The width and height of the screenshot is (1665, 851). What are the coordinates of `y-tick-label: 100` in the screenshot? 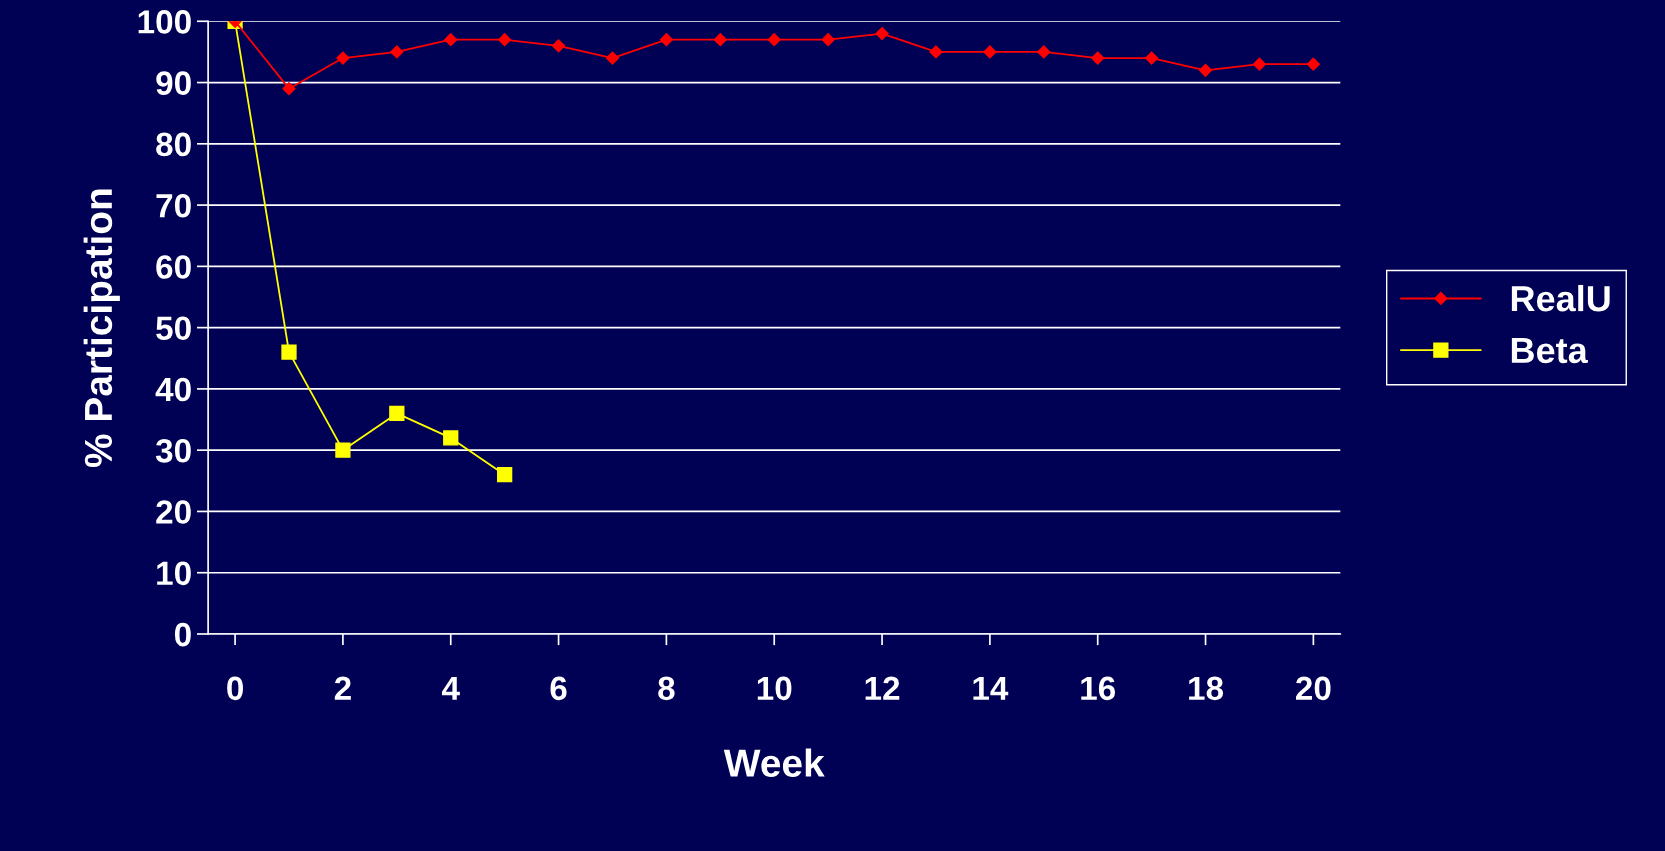 It's located at (164, 22).